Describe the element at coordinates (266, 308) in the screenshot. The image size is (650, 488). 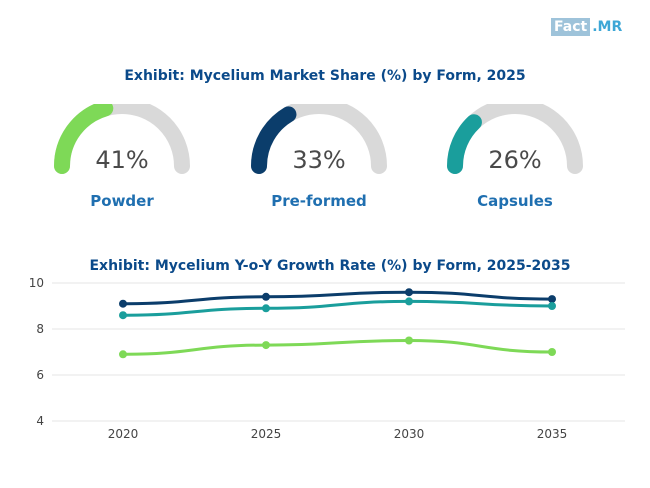
I see `series-point-capsules-2025` at that location.